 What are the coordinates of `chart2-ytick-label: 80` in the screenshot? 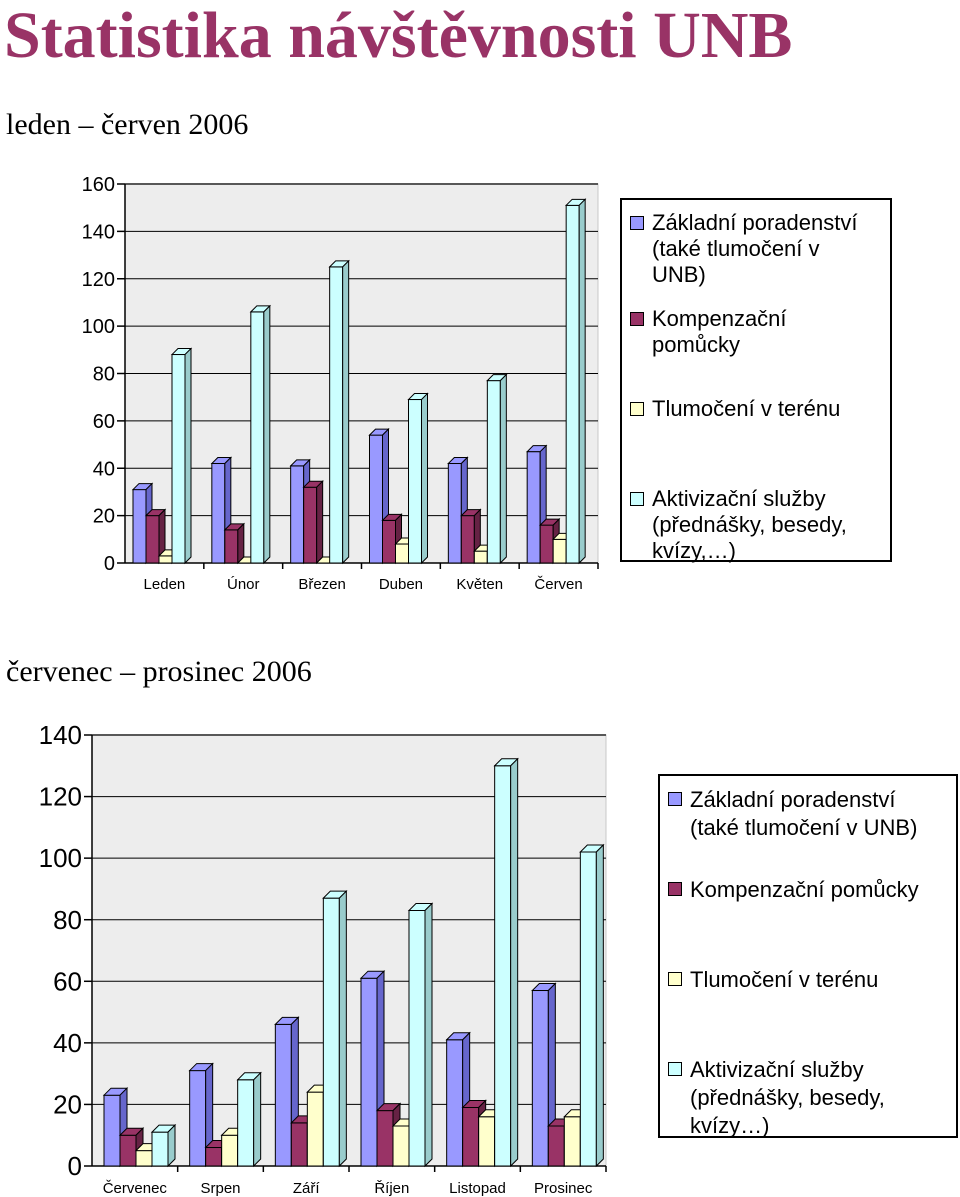 It's located at (67, 920).